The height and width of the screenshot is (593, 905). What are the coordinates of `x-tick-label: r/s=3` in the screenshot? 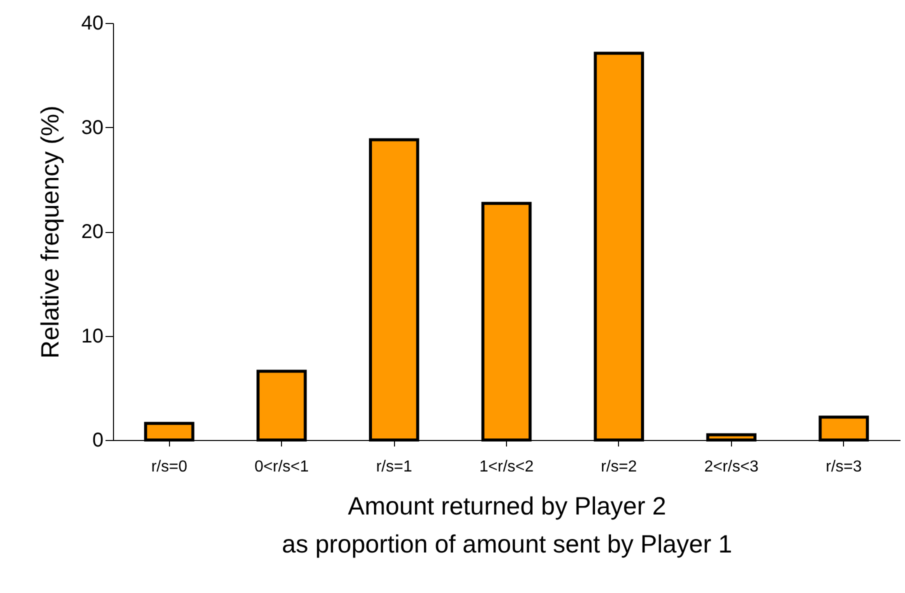 It's located at (844, 467).